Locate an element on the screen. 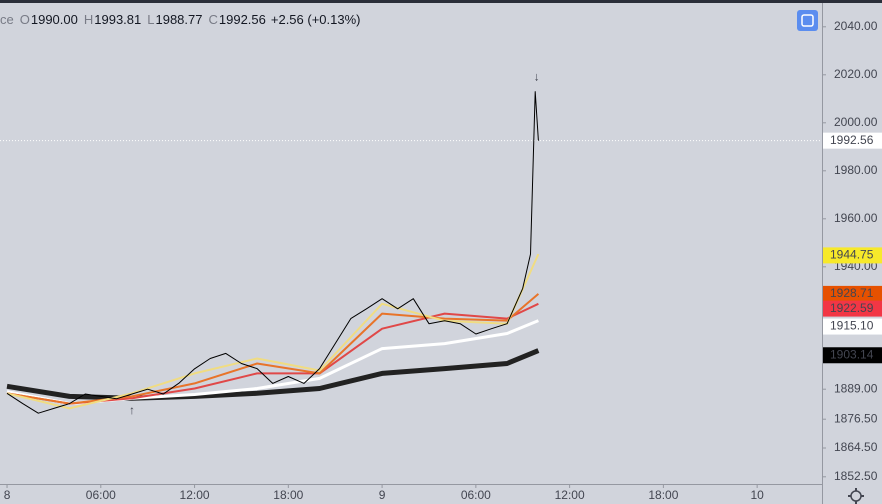  price-label: 1915.10 is located at coordinates (852, 326).